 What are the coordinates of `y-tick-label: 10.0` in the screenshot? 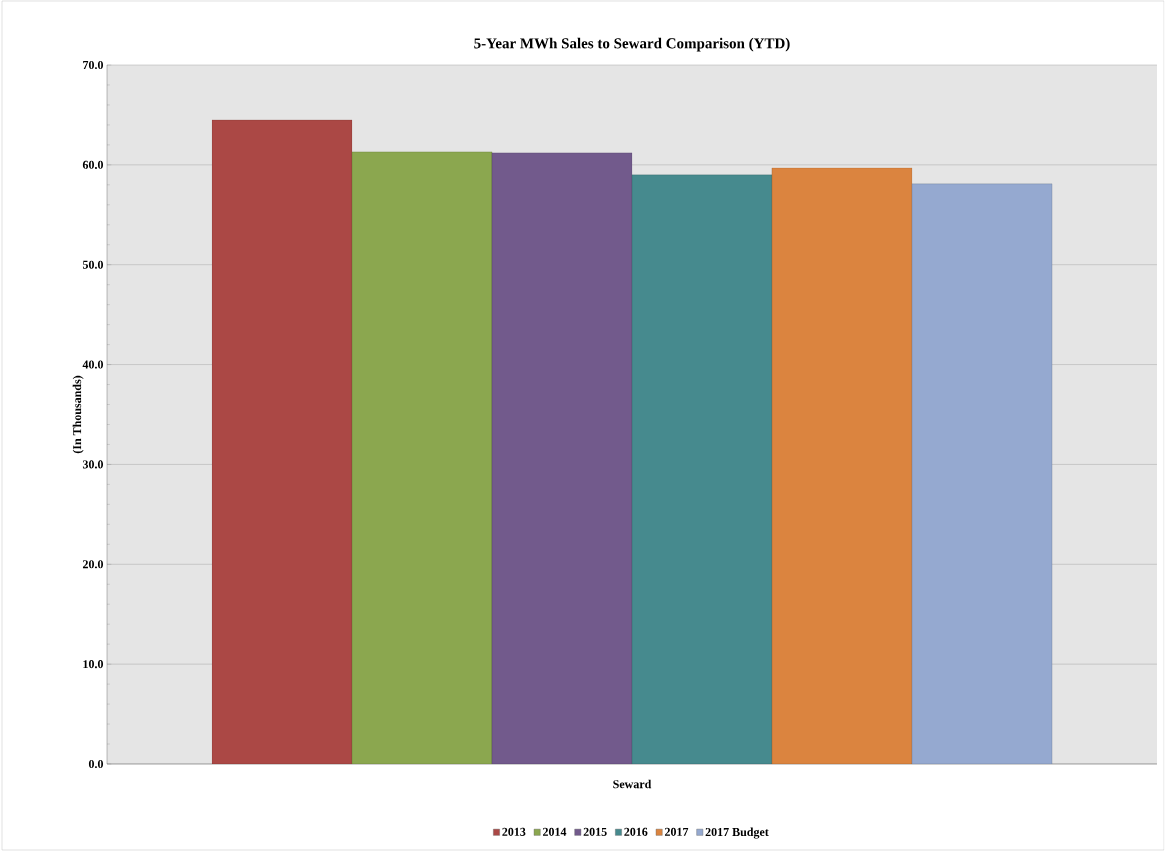 It's located at (93, 664).